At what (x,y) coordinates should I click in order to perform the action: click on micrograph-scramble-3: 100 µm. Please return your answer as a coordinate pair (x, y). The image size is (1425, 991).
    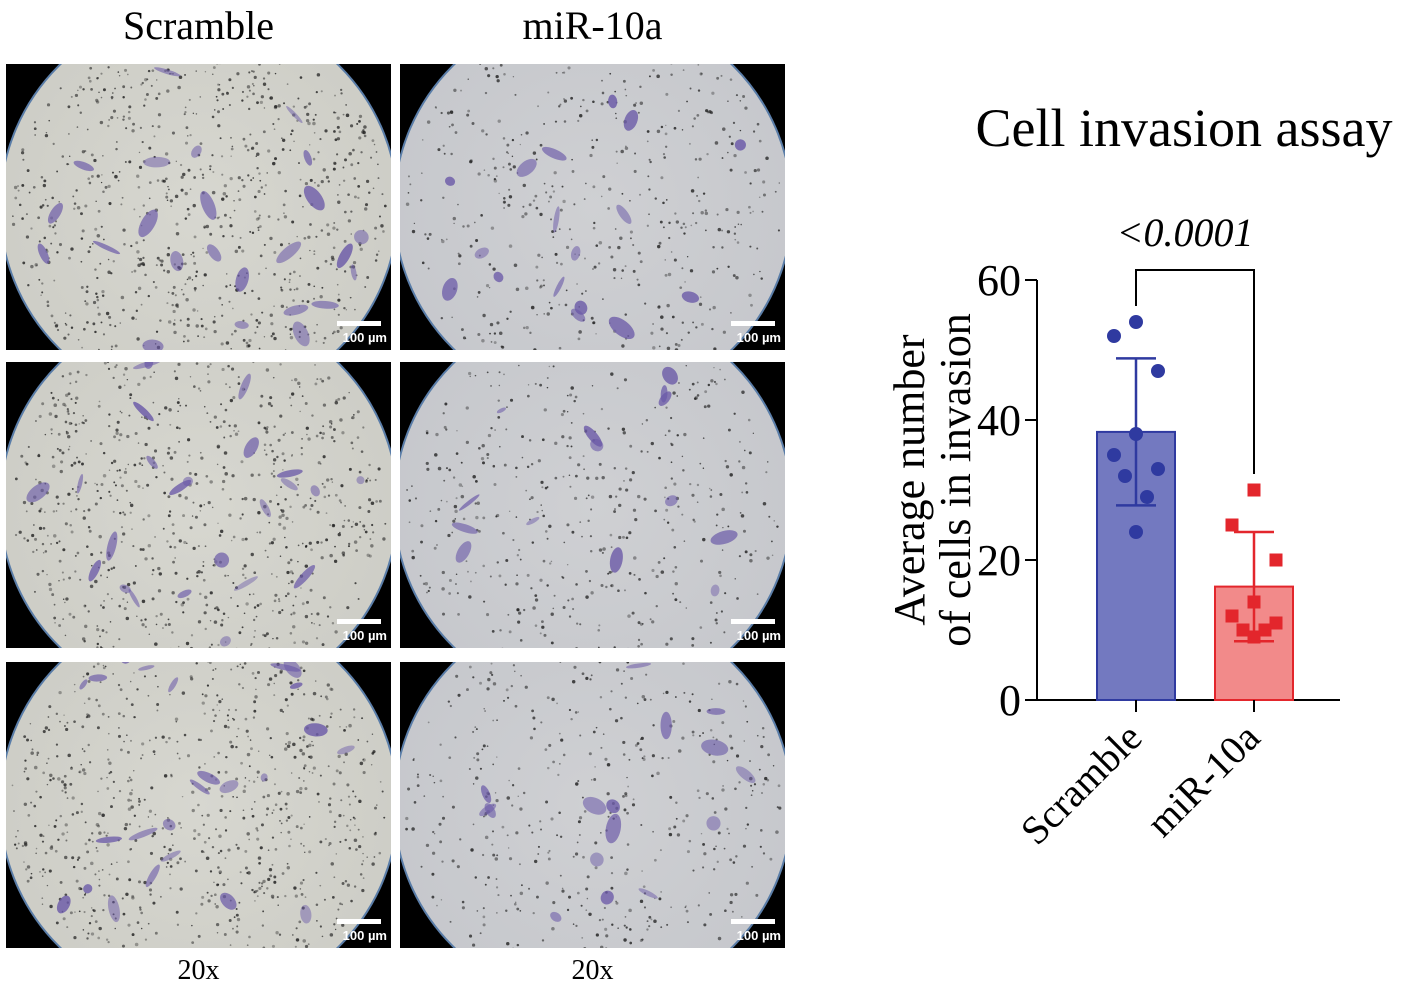
    Looking at the image, I should click on (198, 805).